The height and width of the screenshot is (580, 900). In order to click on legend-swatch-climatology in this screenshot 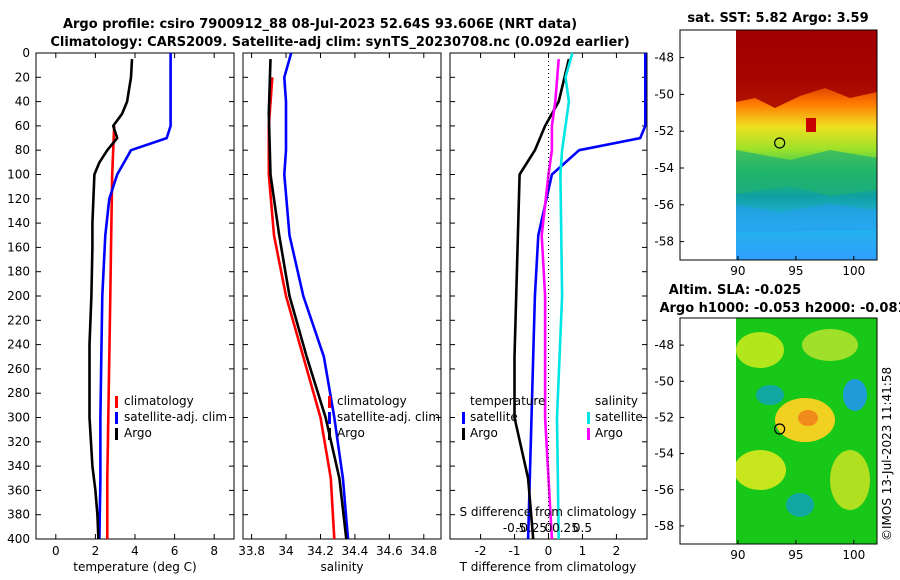, I will do `click(329, 402)`.